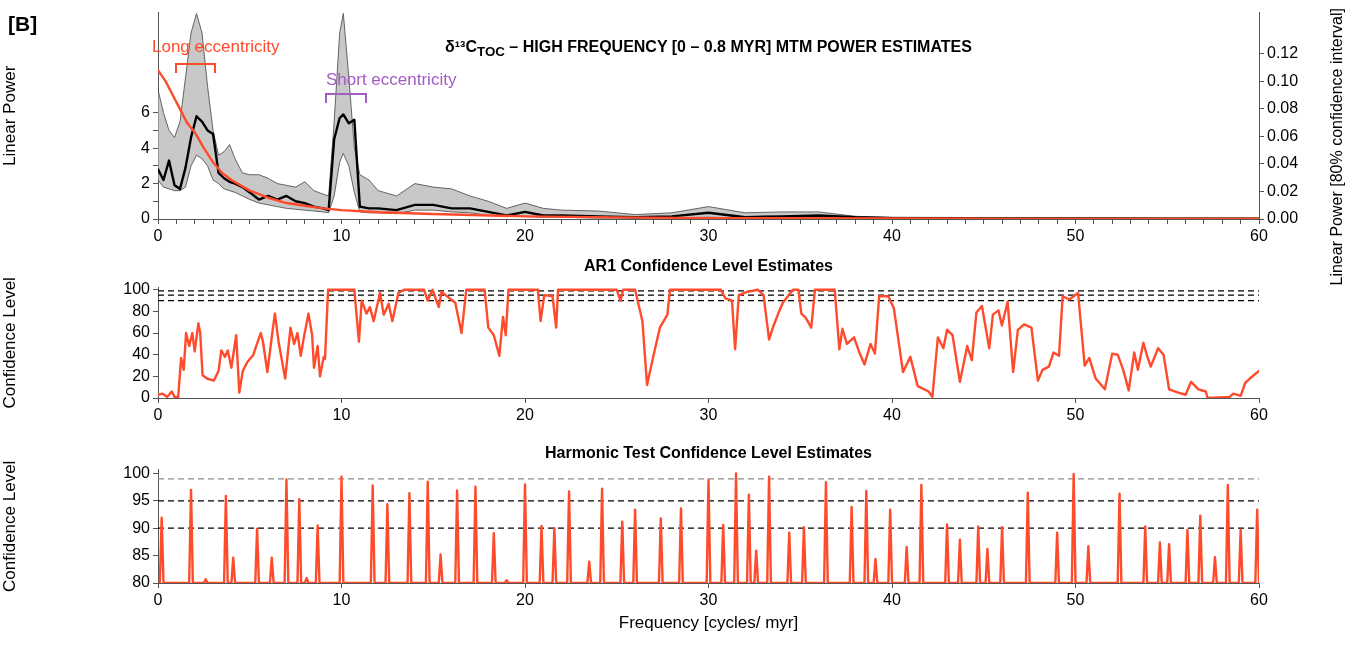  What do you see at coordinates (141, 375) in the screenshot?
I see `y-tick-label: 20` at bounding box center [141, 375].